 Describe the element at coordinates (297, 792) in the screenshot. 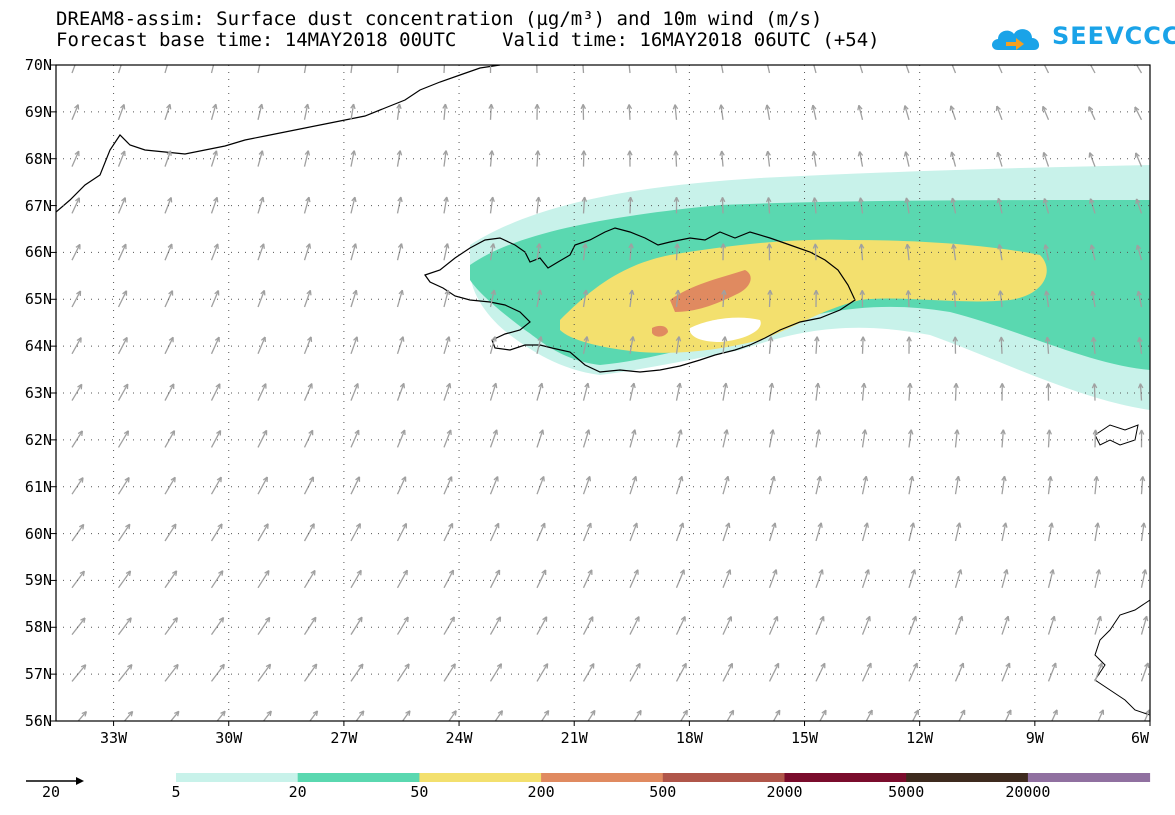

I see `legend-label: 20` at that location.